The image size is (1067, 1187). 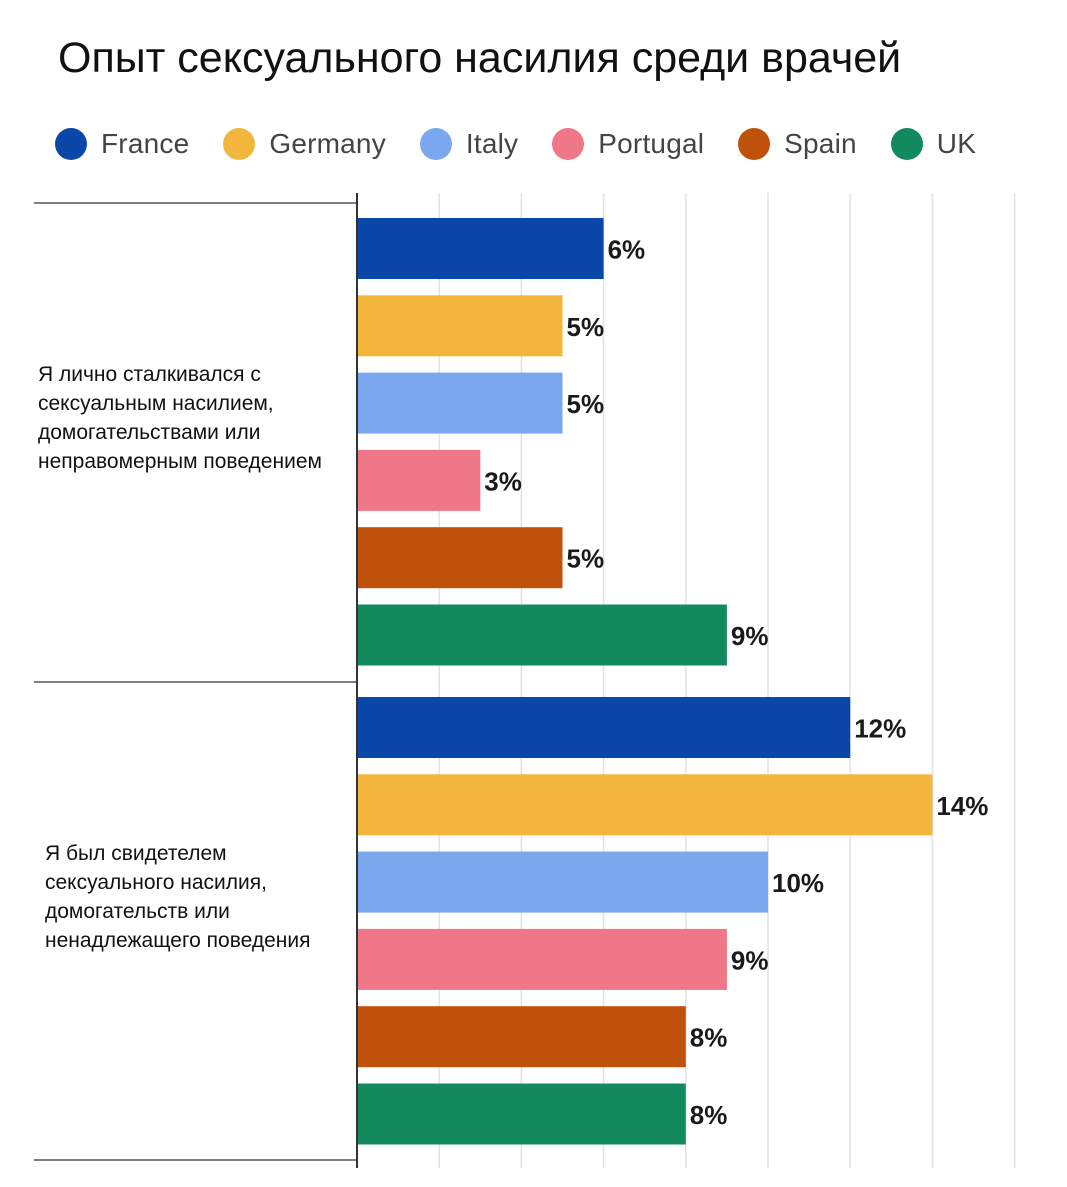 What do you see at coordinates (906, 144) in the screenshot?
I see `legend-swatch-uk` at bounding box center [906, 144].